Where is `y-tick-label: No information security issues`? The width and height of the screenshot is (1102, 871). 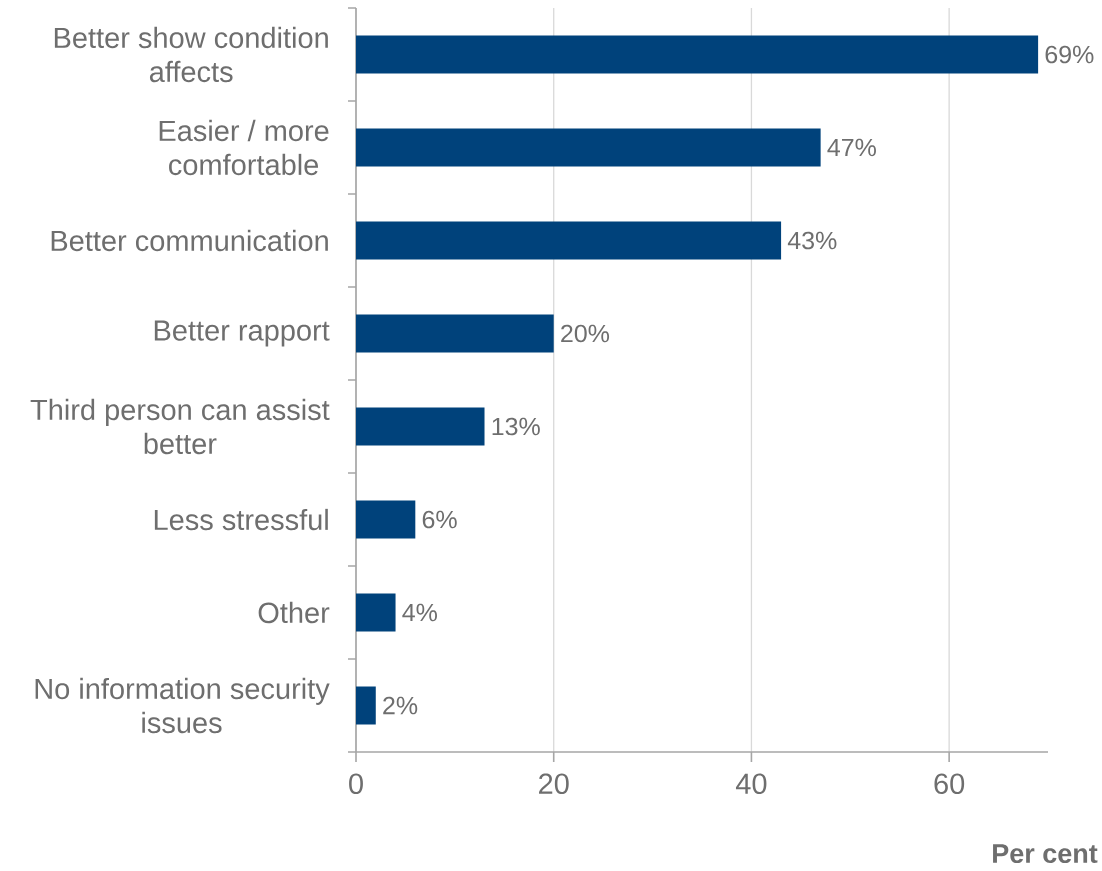 y-tick-label: No information security issues is located at coordinates (182, 705).